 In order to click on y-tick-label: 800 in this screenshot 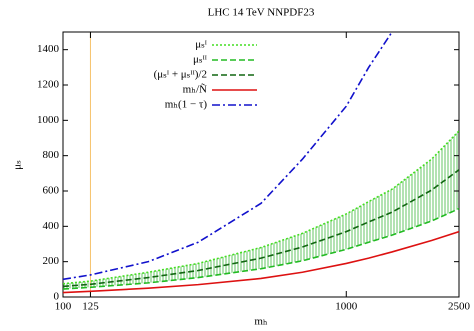, I will do `click(51, 155)`.